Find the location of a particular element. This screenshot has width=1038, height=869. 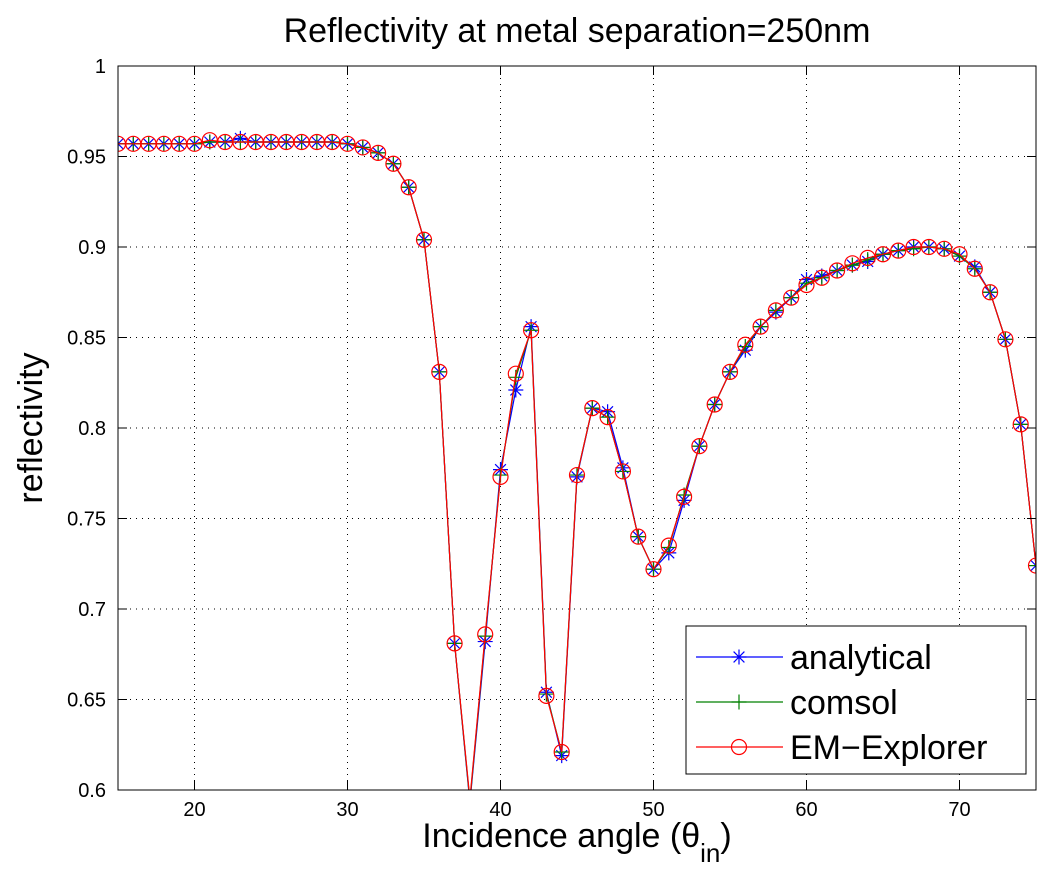

legend-entry: analytical is located at coordinates (814, 658).